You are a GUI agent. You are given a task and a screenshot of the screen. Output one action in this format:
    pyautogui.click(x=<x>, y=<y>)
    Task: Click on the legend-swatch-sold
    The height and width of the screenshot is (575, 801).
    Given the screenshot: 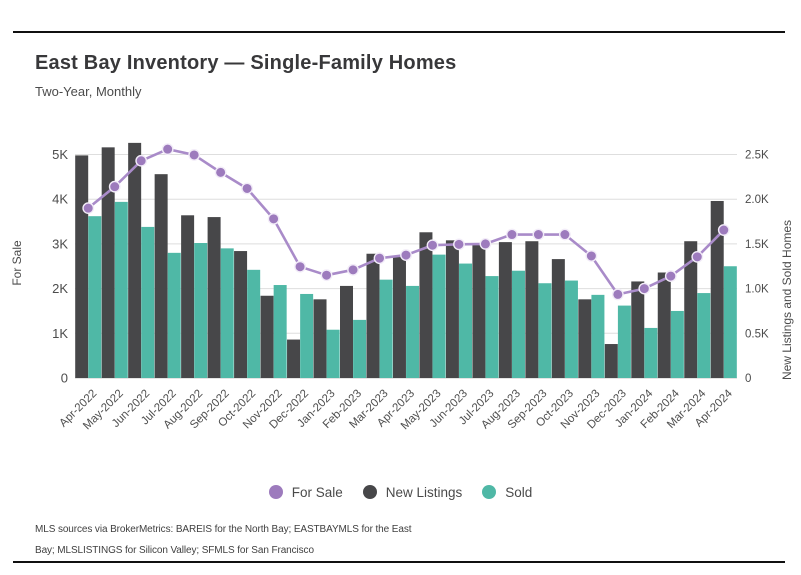 What is the action you would take?
    pyautogui.click(x=489, y=492)
    